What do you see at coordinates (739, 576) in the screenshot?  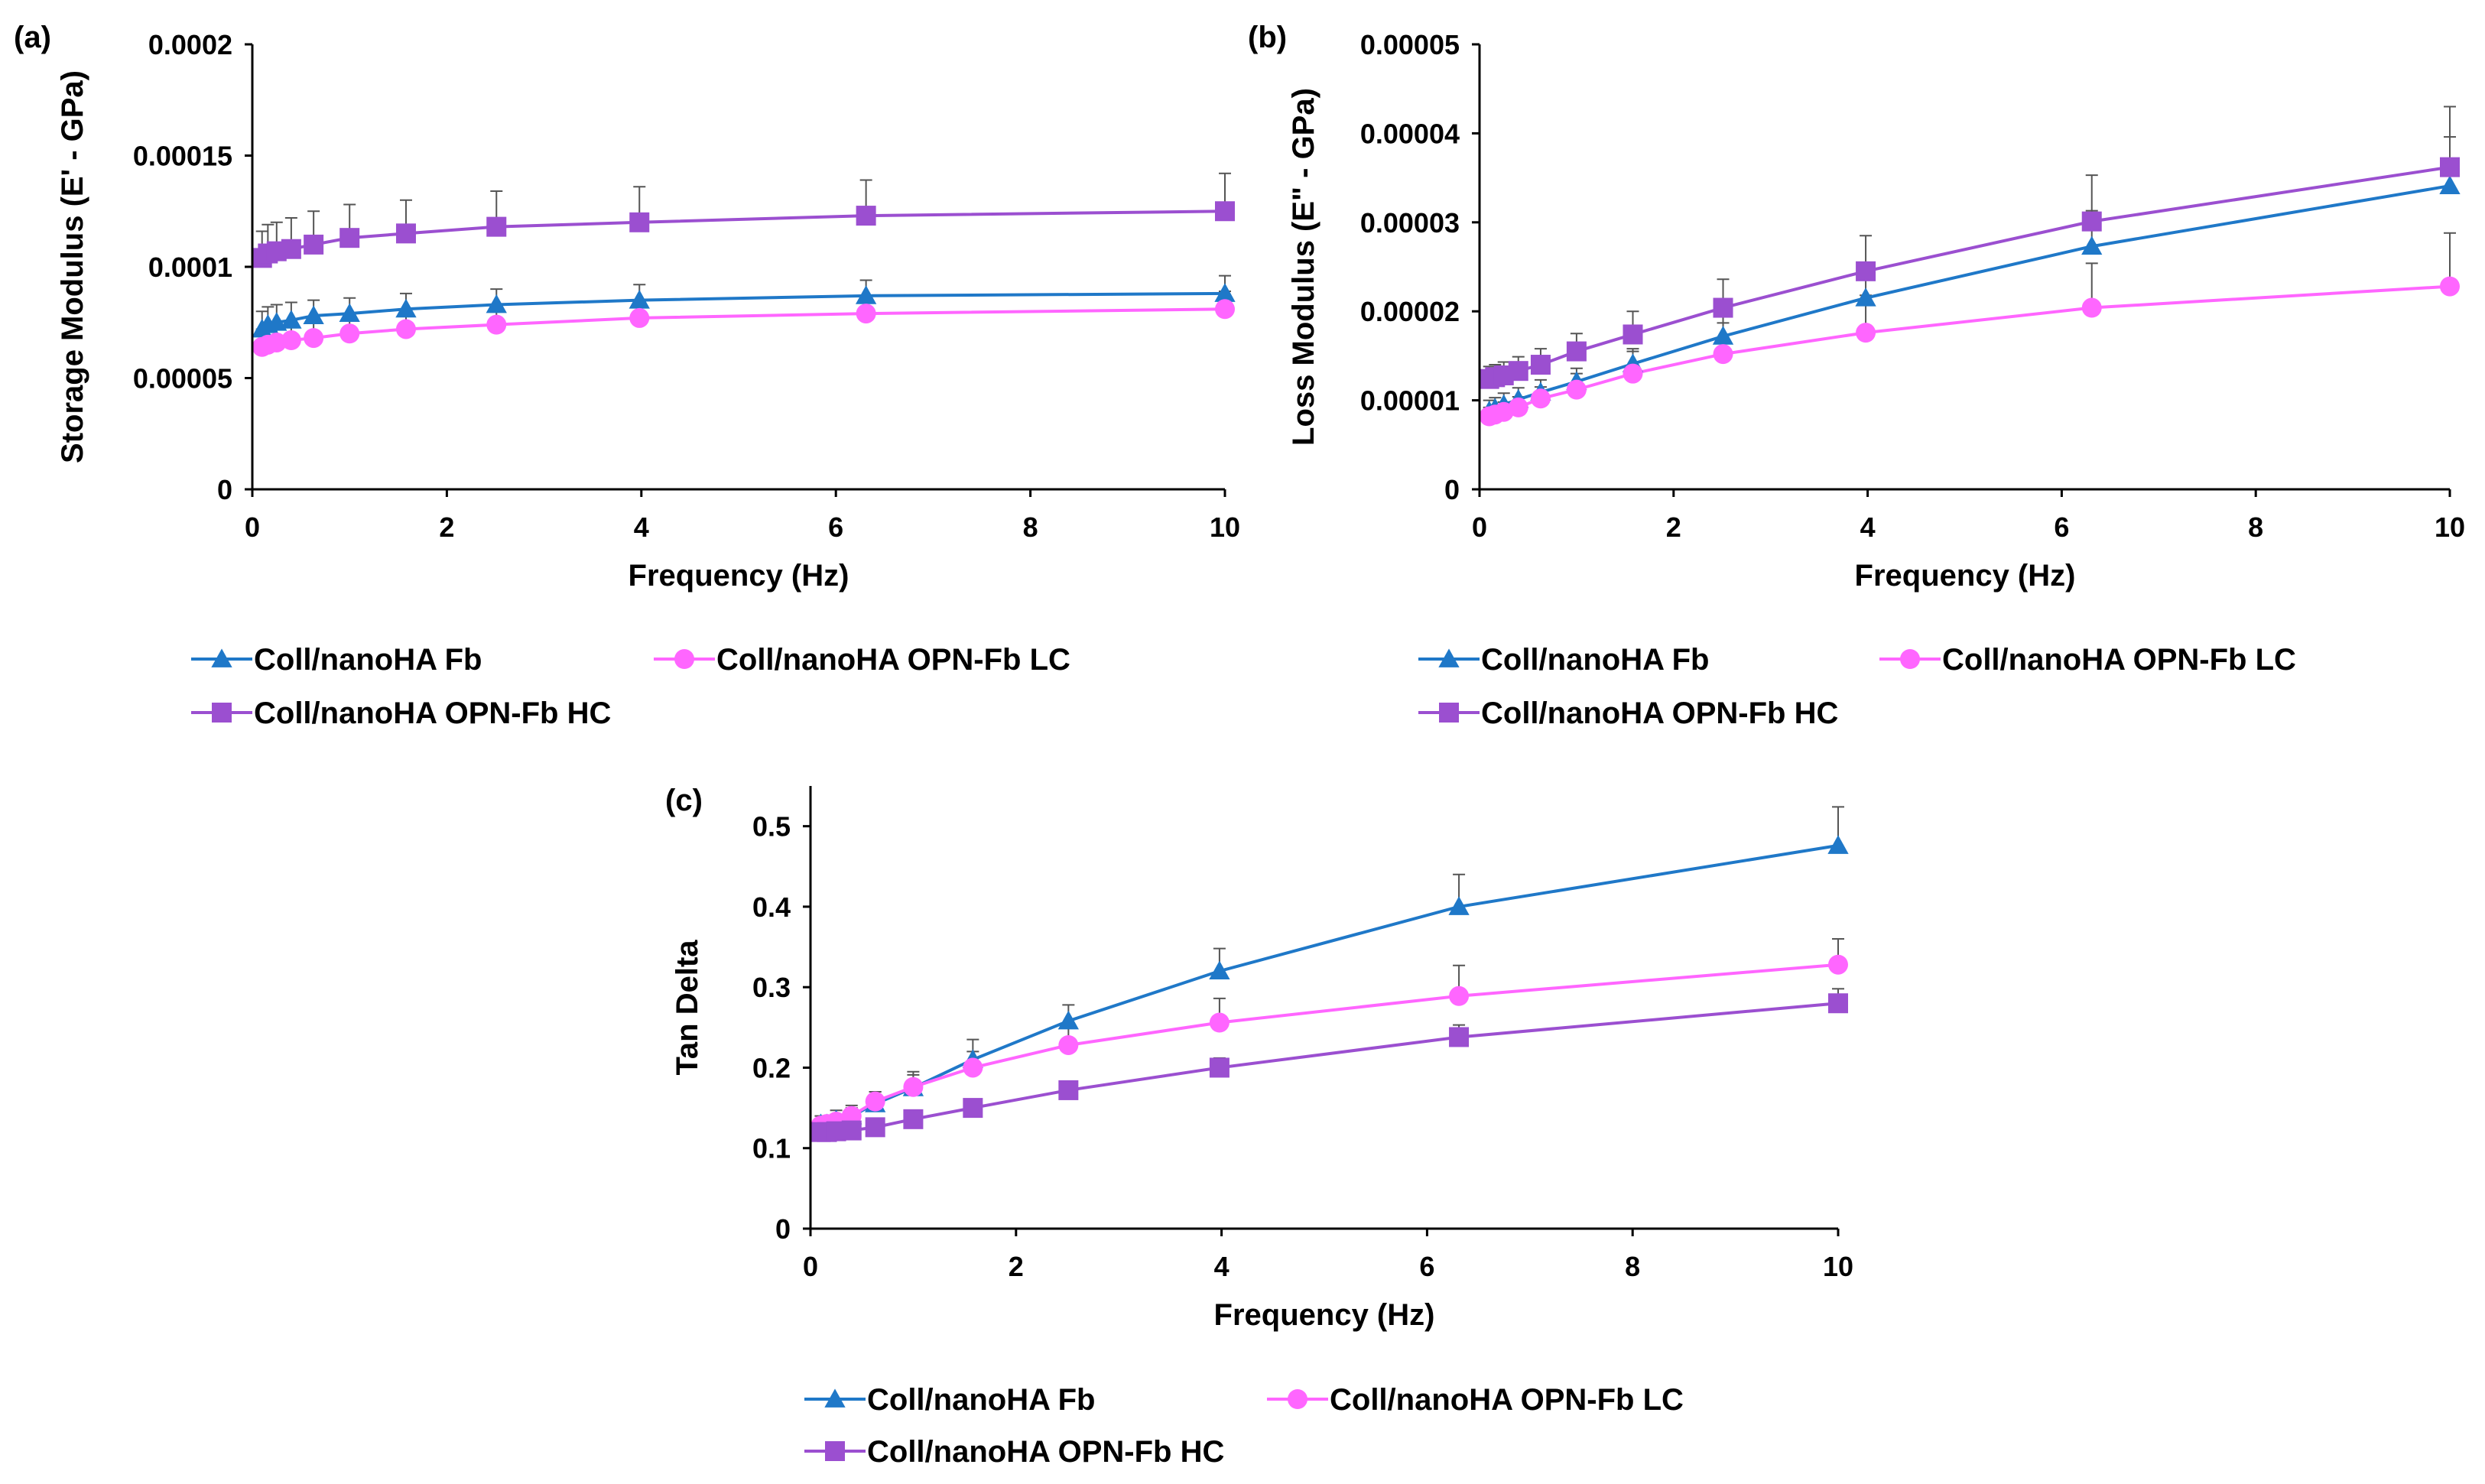 I see `panel-a-xlabel: Frequency (Hz)` at bounding box center [739, 576].